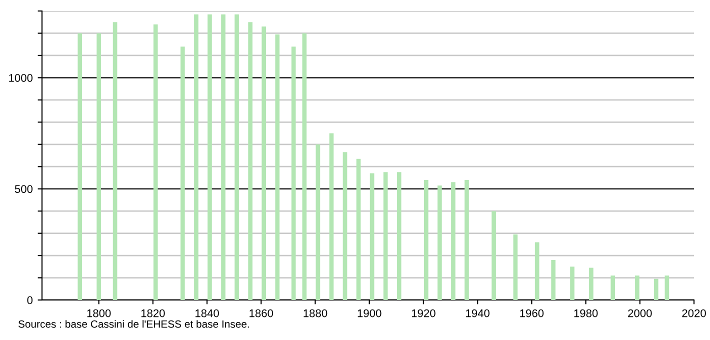 Image resolution: width=710 pixels, height=340 pixels. What do you see at coordinates (586, 313) in the screenshot?
I see `x-tick-label: 1980` at bounding box center [586, 313].